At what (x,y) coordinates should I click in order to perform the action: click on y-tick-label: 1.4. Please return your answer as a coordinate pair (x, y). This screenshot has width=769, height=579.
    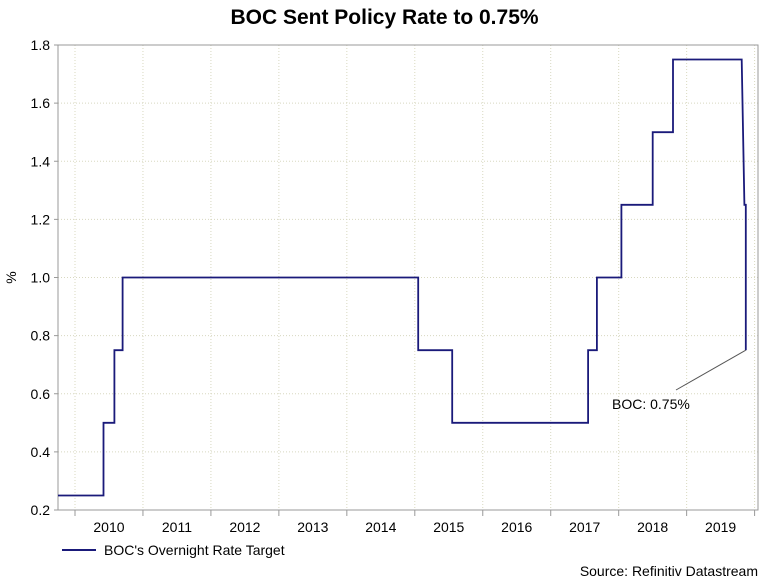
    Looking at the image, I should click on (41, 161).